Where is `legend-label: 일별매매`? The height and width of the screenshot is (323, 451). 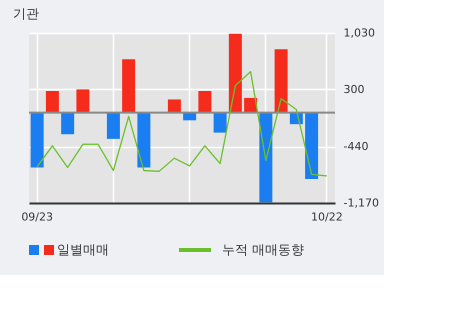
legend-label: 일별매매 is located at coordinates (83, 250).